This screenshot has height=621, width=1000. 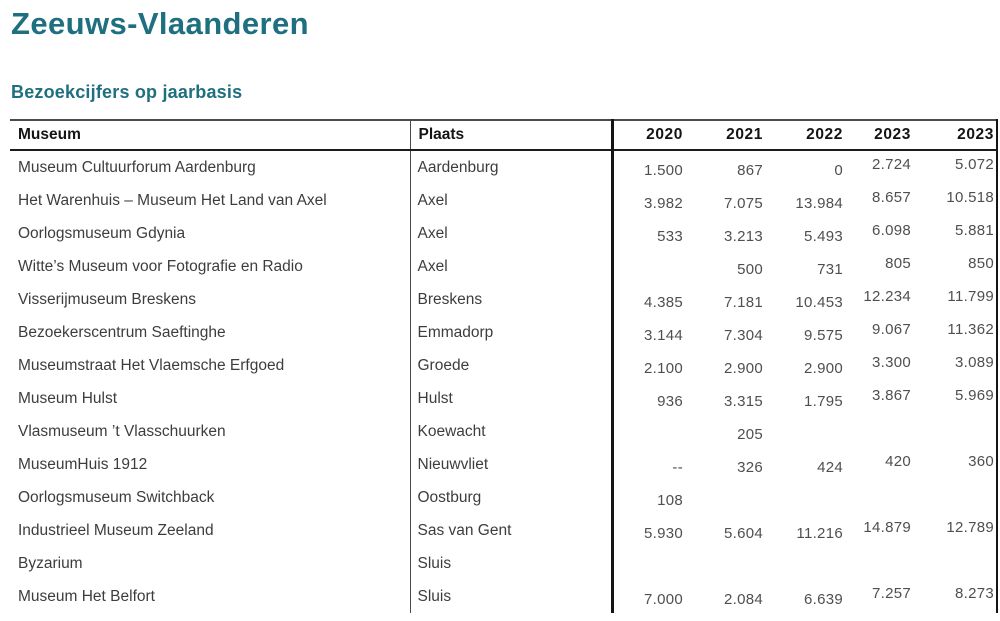 What do you see at coordinates (955, 365) in the screenshot?
I see `value-2023b-cell: 3.089` at bounding box center [955, 365].